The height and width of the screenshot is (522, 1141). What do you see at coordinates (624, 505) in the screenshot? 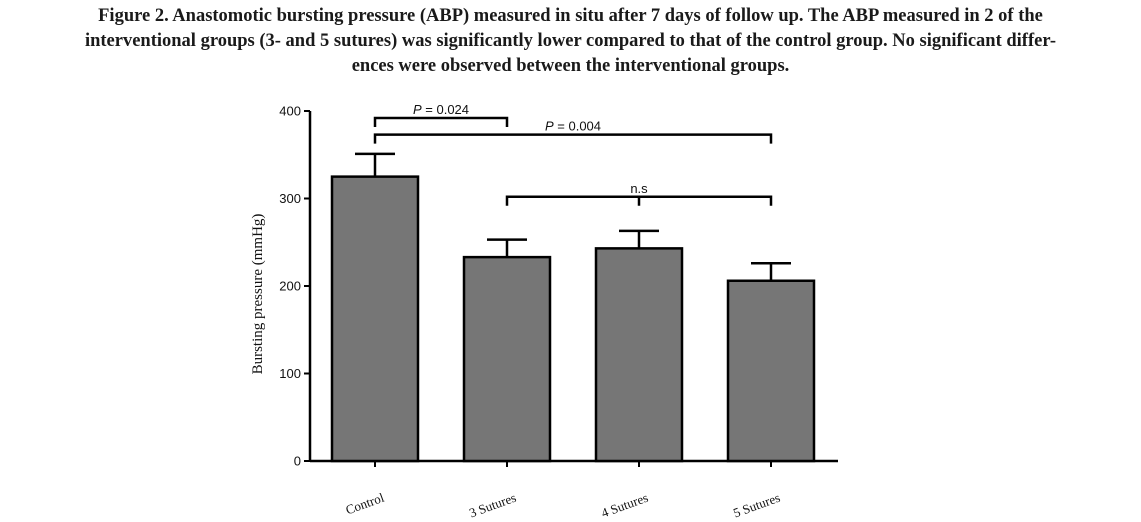
I see `category-label-4-sutures: 4 Sutures` at bounding box center [624, 505].